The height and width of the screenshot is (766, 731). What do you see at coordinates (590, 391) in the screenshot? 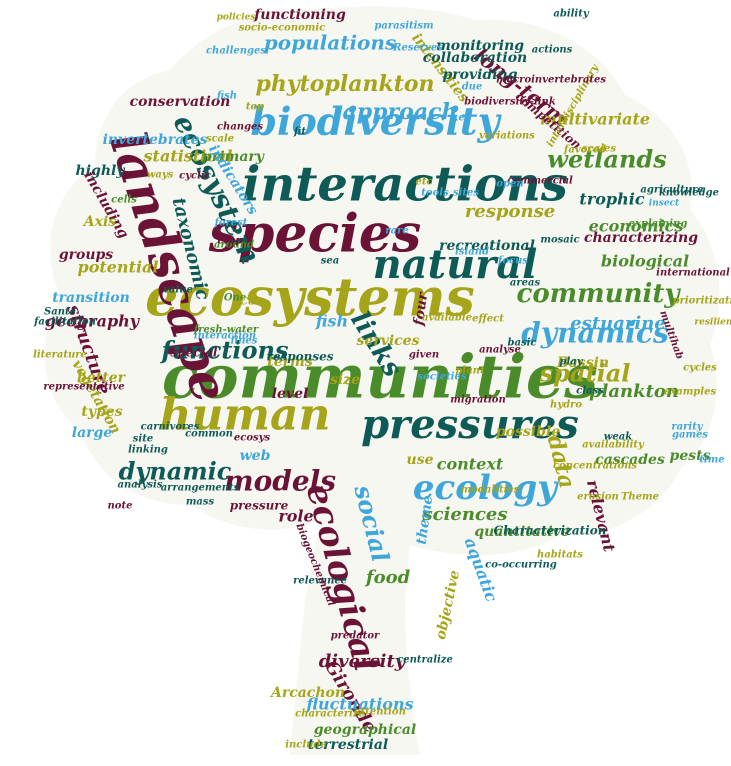
I see `word-class: class` at bounding box center [590, 391].